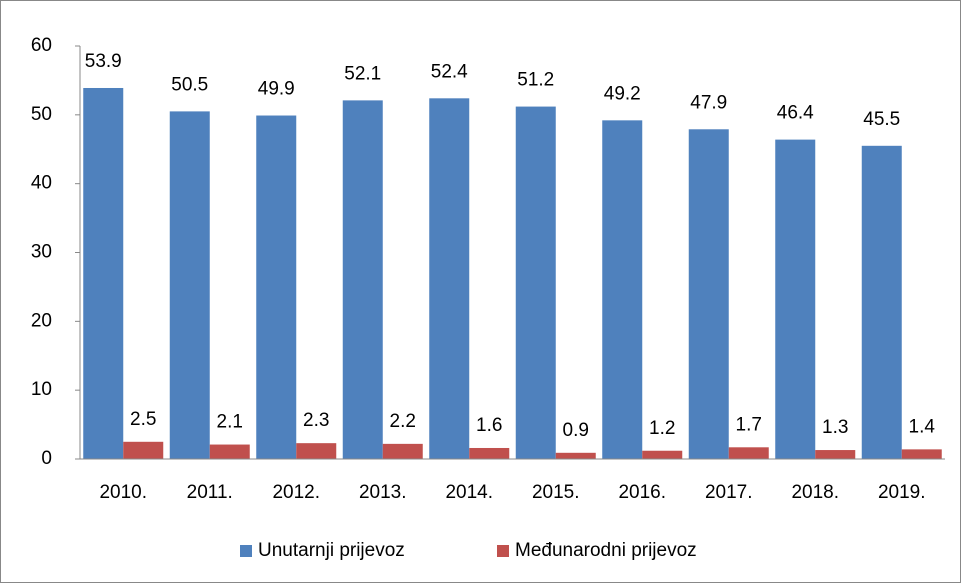 This screenshot has height=584, width=962. I want to click on x-tick-label: 2010., so click(123, 492).